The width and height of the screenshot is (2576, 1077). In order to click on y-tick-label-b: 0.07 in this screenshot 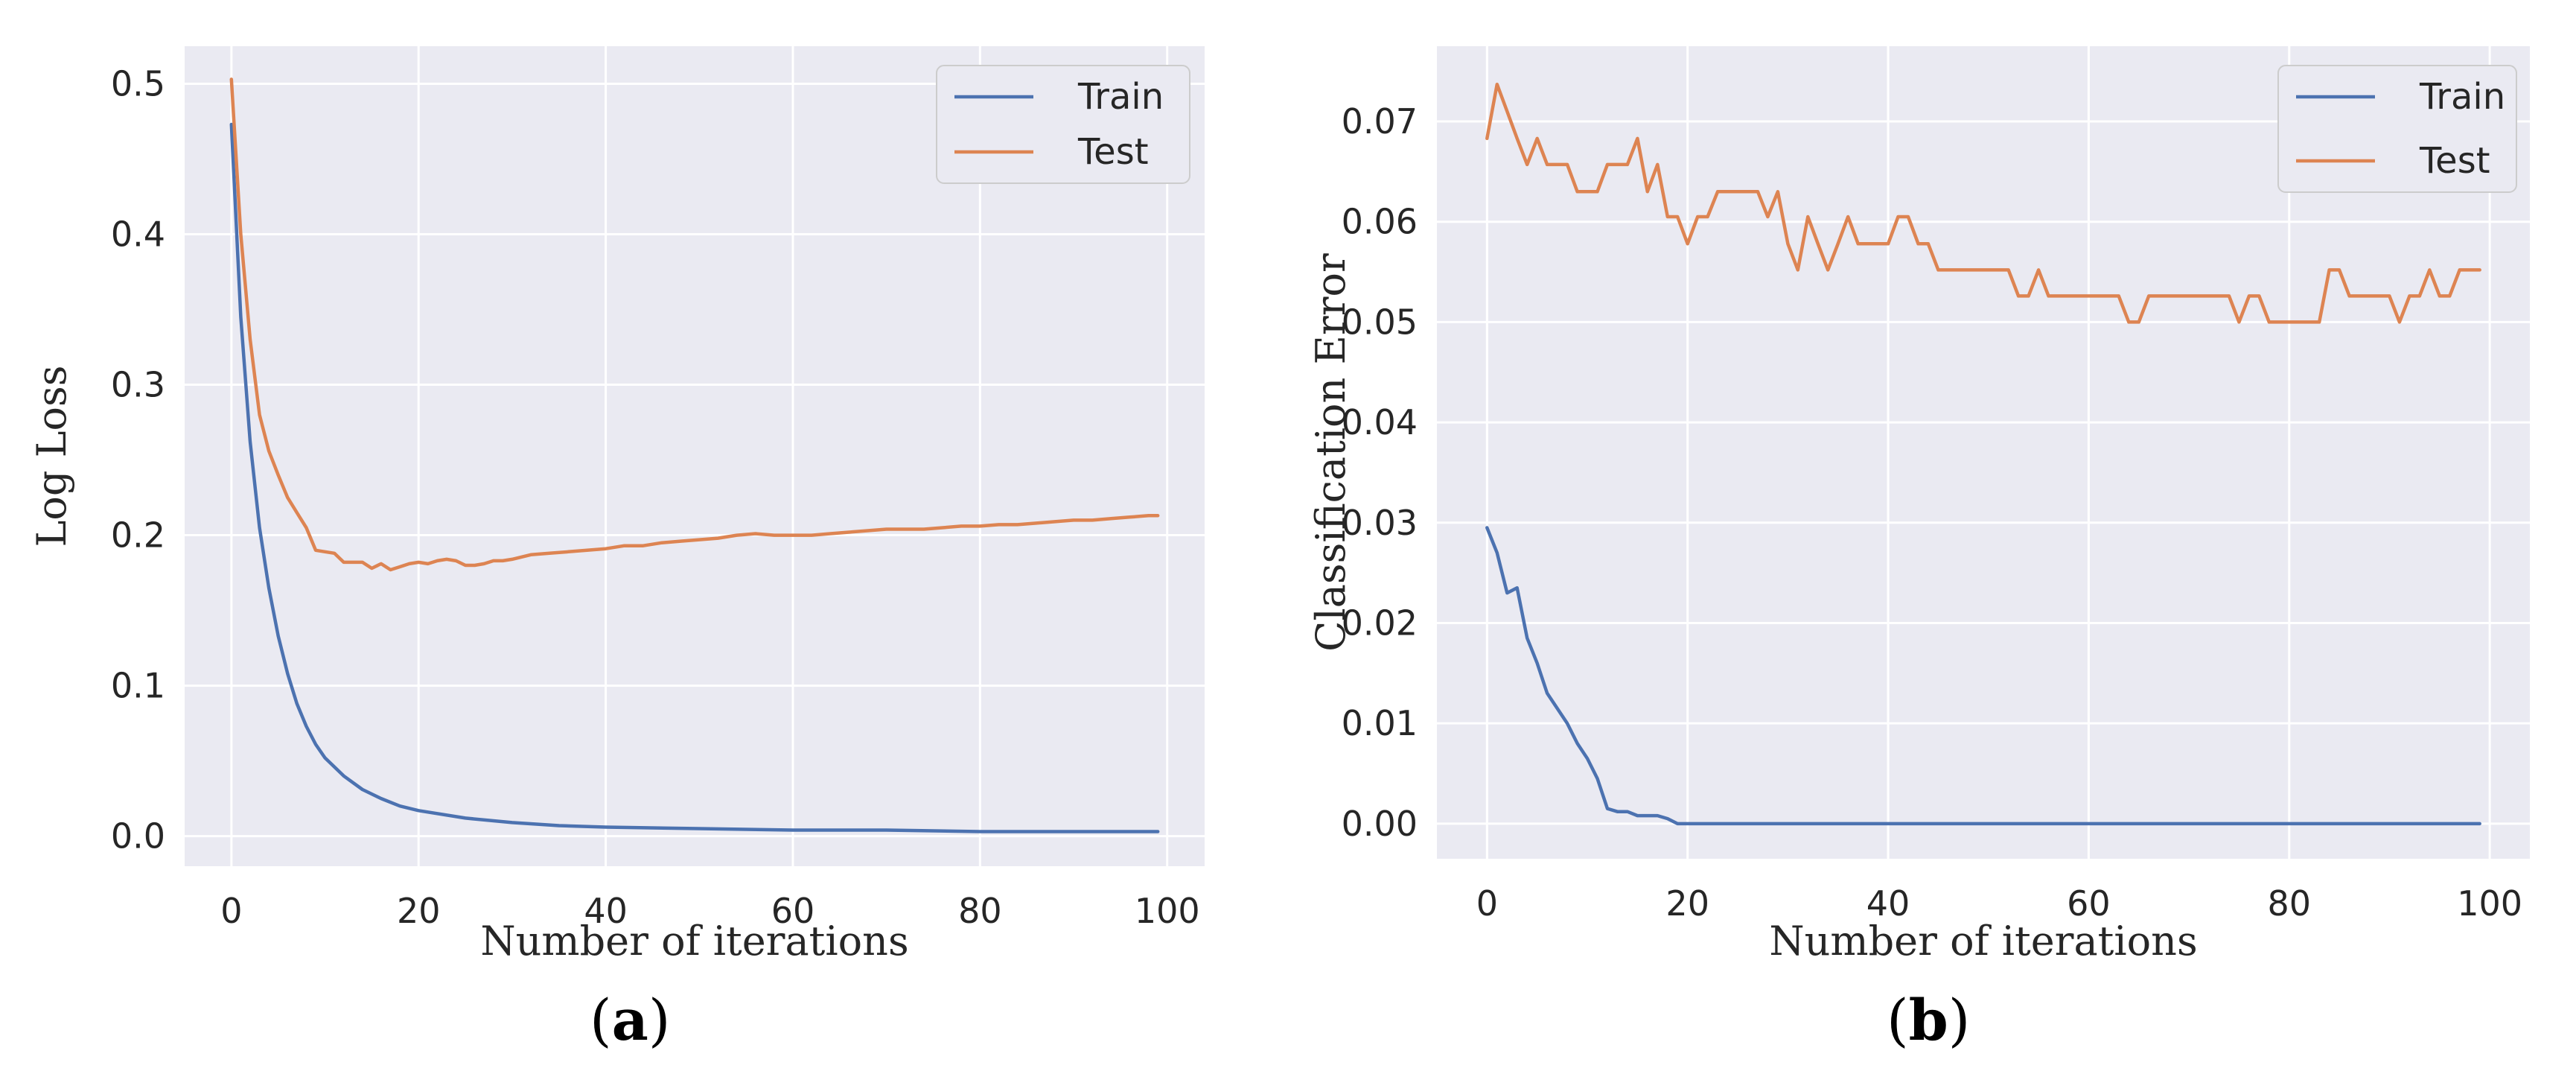, I will do `click(1380, 121)`.